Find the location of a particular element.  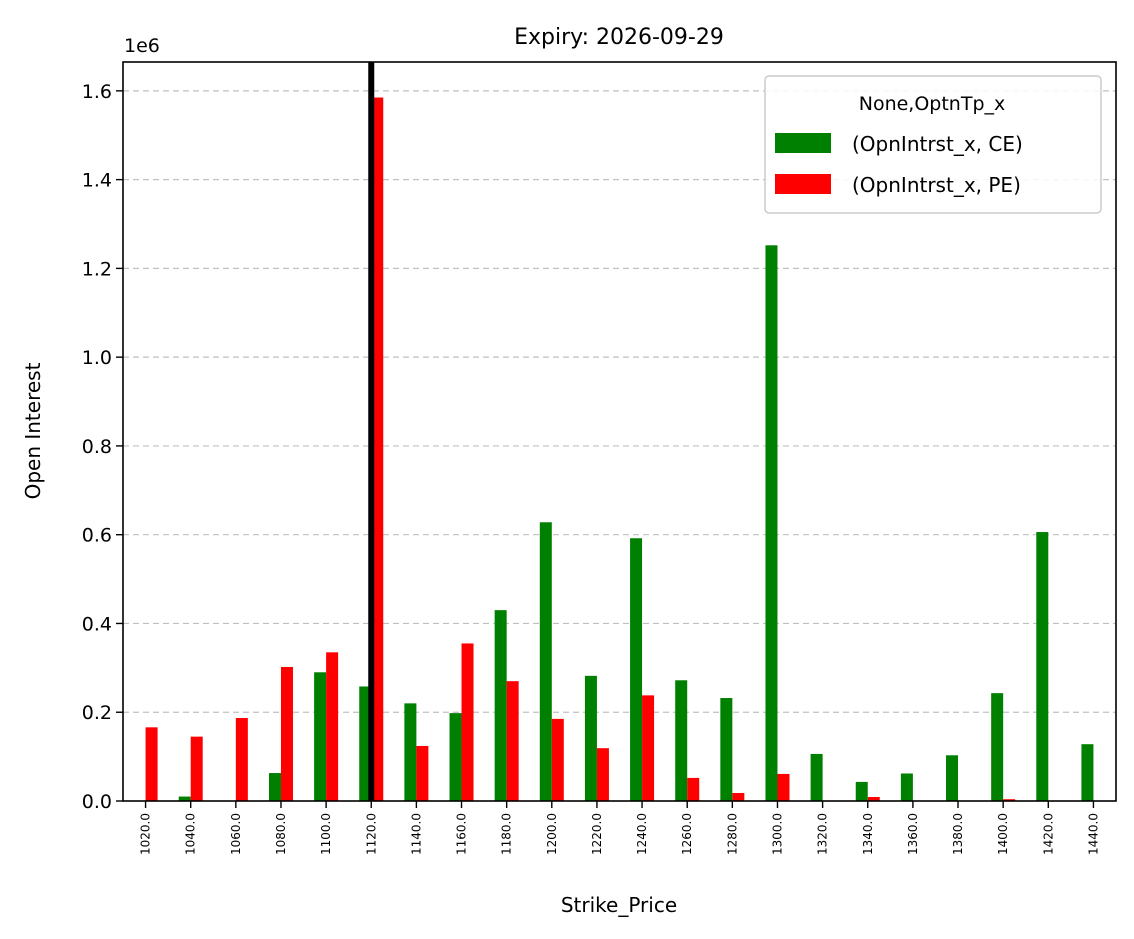

bar-ce-1180.0 is located at coordinates (500, 705).